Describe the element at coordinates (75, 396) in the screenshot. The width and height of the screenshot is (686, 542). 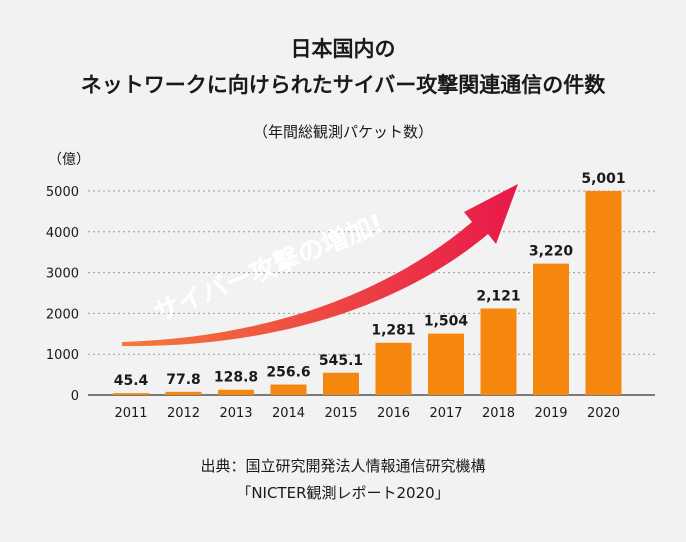
I see `y-tick-label: 0` at that location.